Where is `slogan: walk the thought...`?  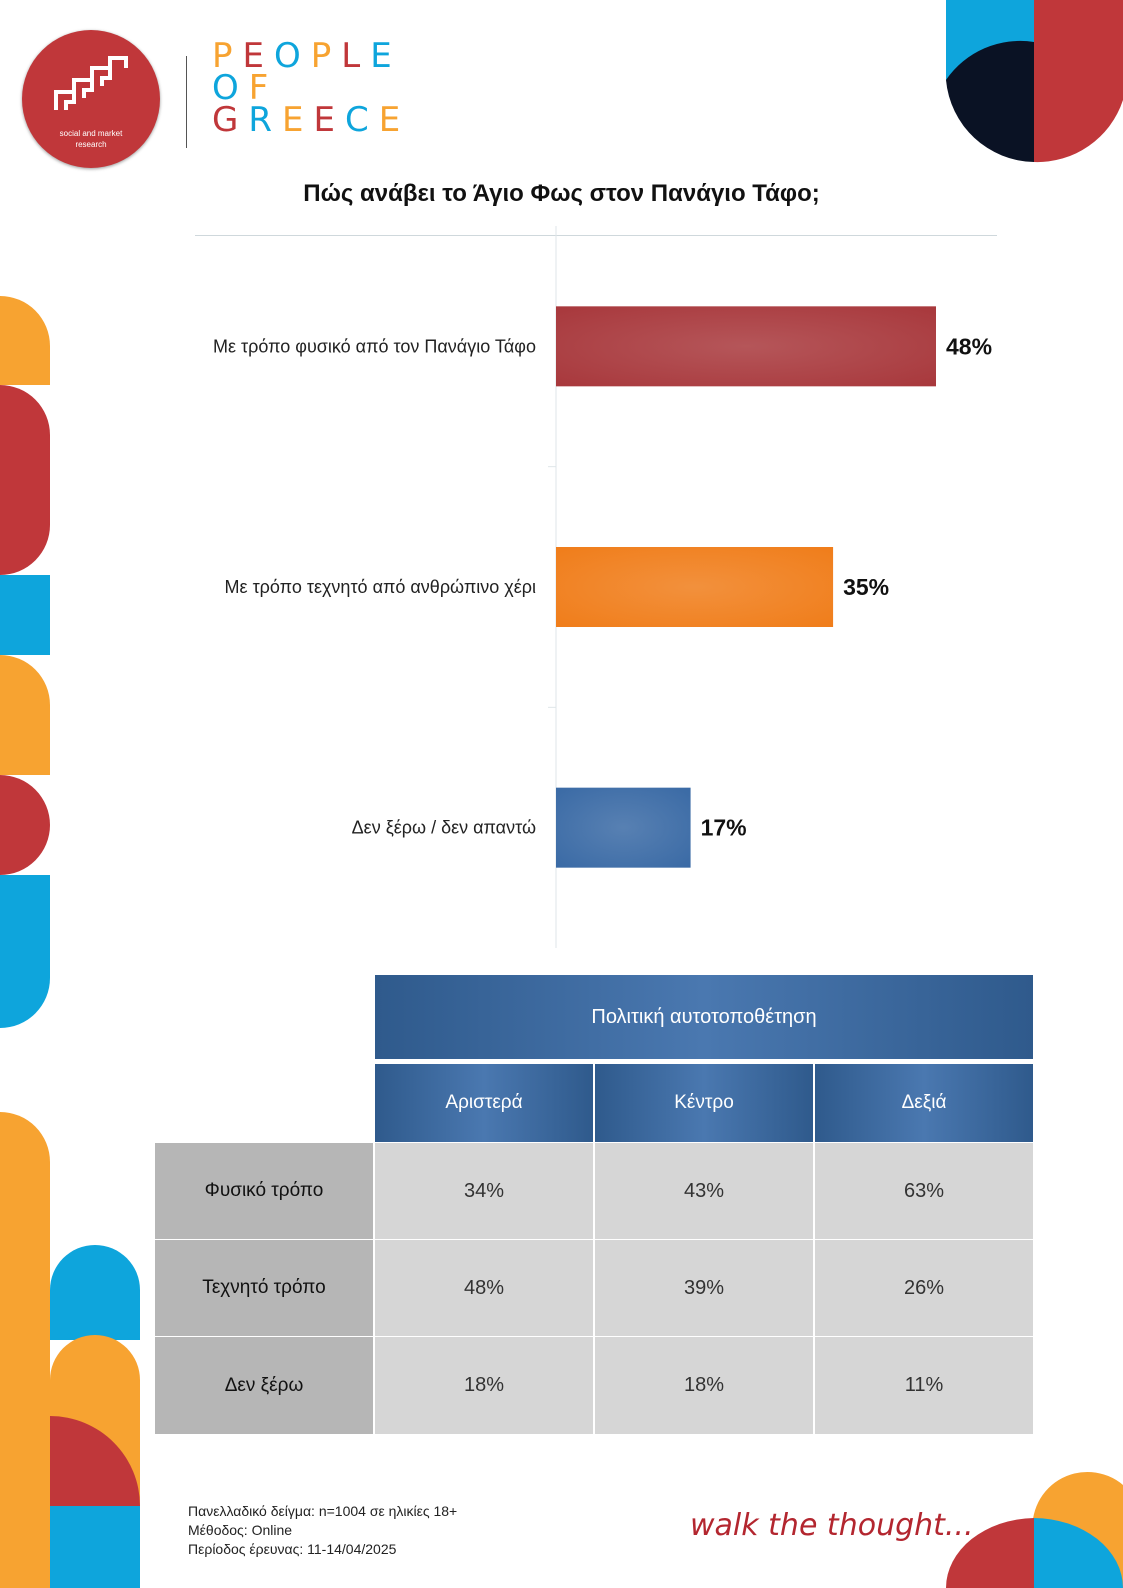 slogan: walk the thought... is located at coordinates (832, 1525).